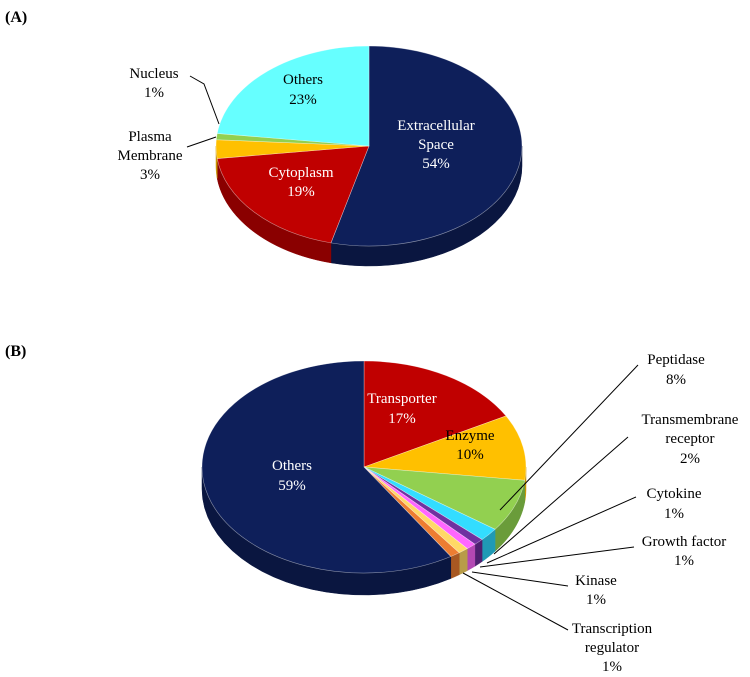 The height and width of the screenshot is (677, 750). I want to click on label-extracellular-line2: Space, so click(436, 145).